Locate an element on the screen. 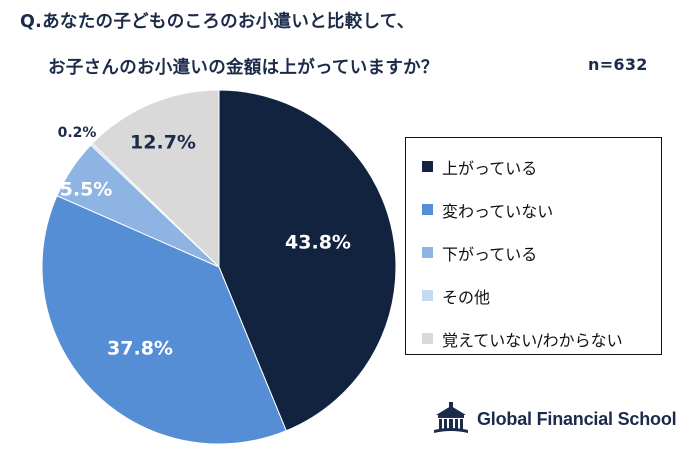 Image resolution: width=692 pixels, height=451 pixels. slice-value-label: 0.2% is located at coordinates (77, 133).